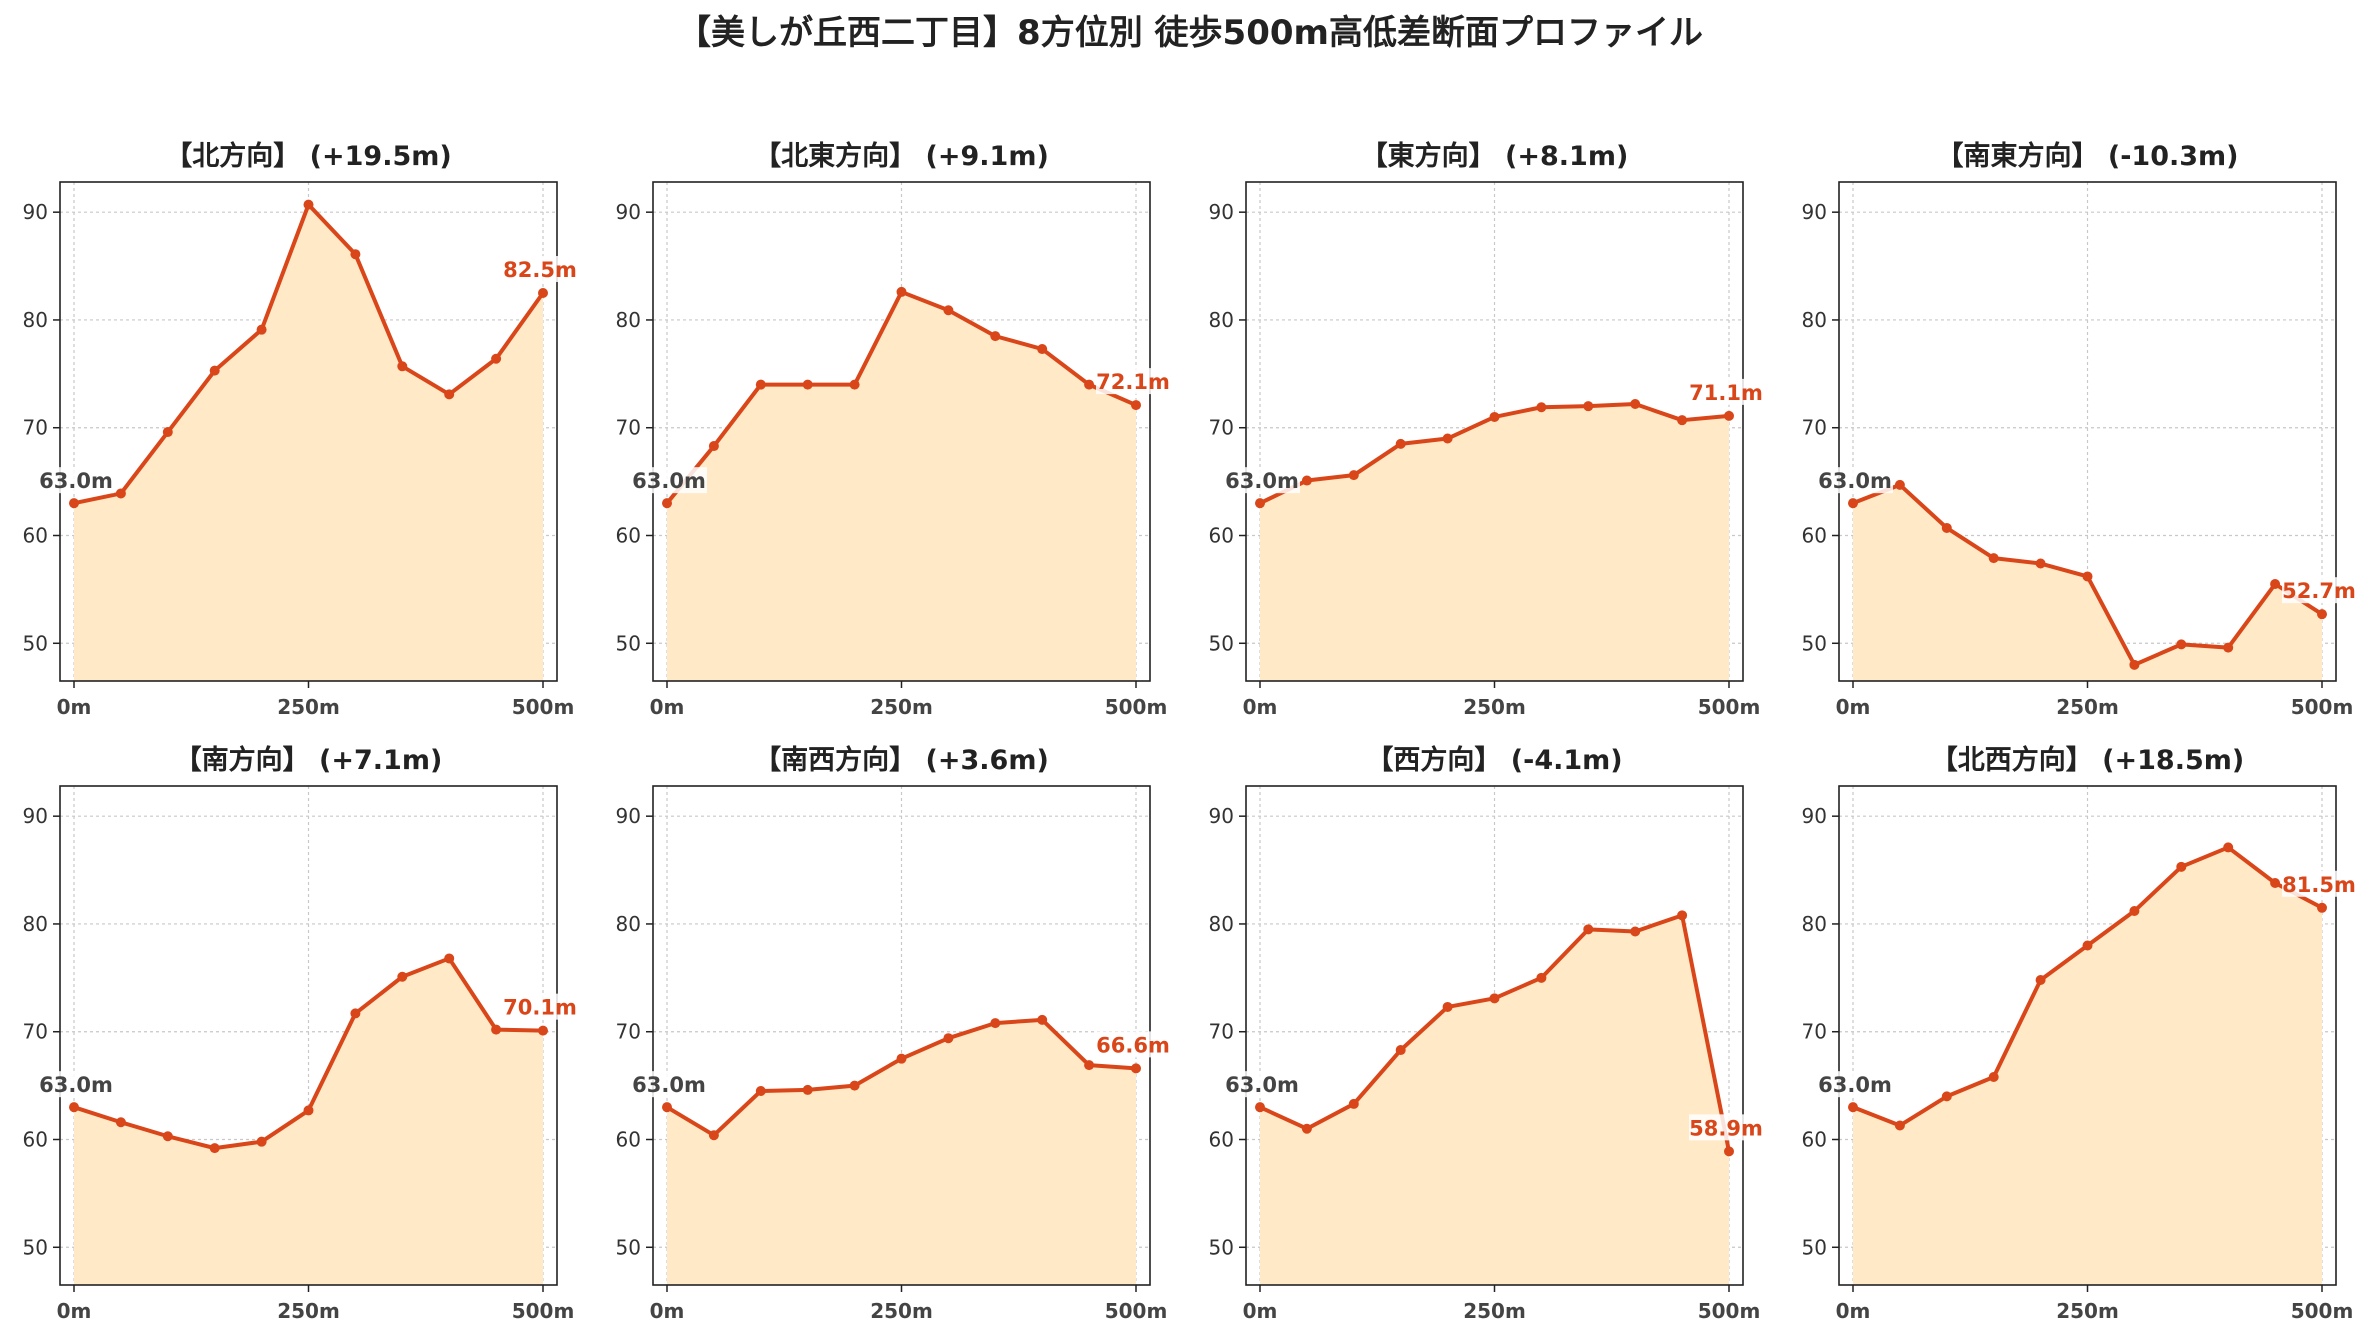  I want to click on chart-title: 【西方向】 (-4.1m), so click(1494, 760).